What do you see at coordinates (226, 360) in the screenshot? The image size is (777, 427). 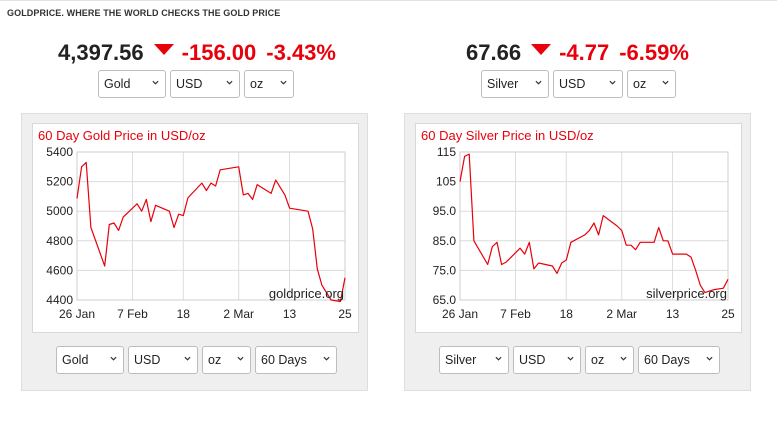 I see `gold-chart-unit-select: oz` at bounding box center [226, 360].